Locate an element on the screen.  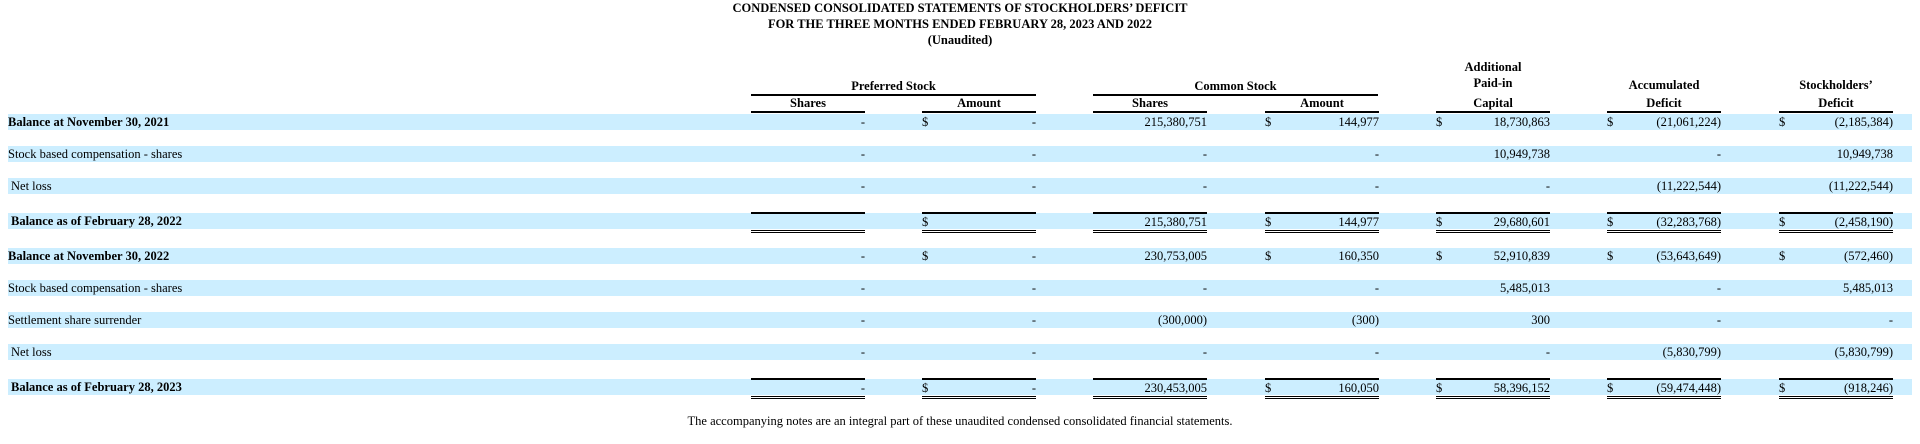
row-label: Balance at November 30, 2022 is located at coordinates (89, 256).